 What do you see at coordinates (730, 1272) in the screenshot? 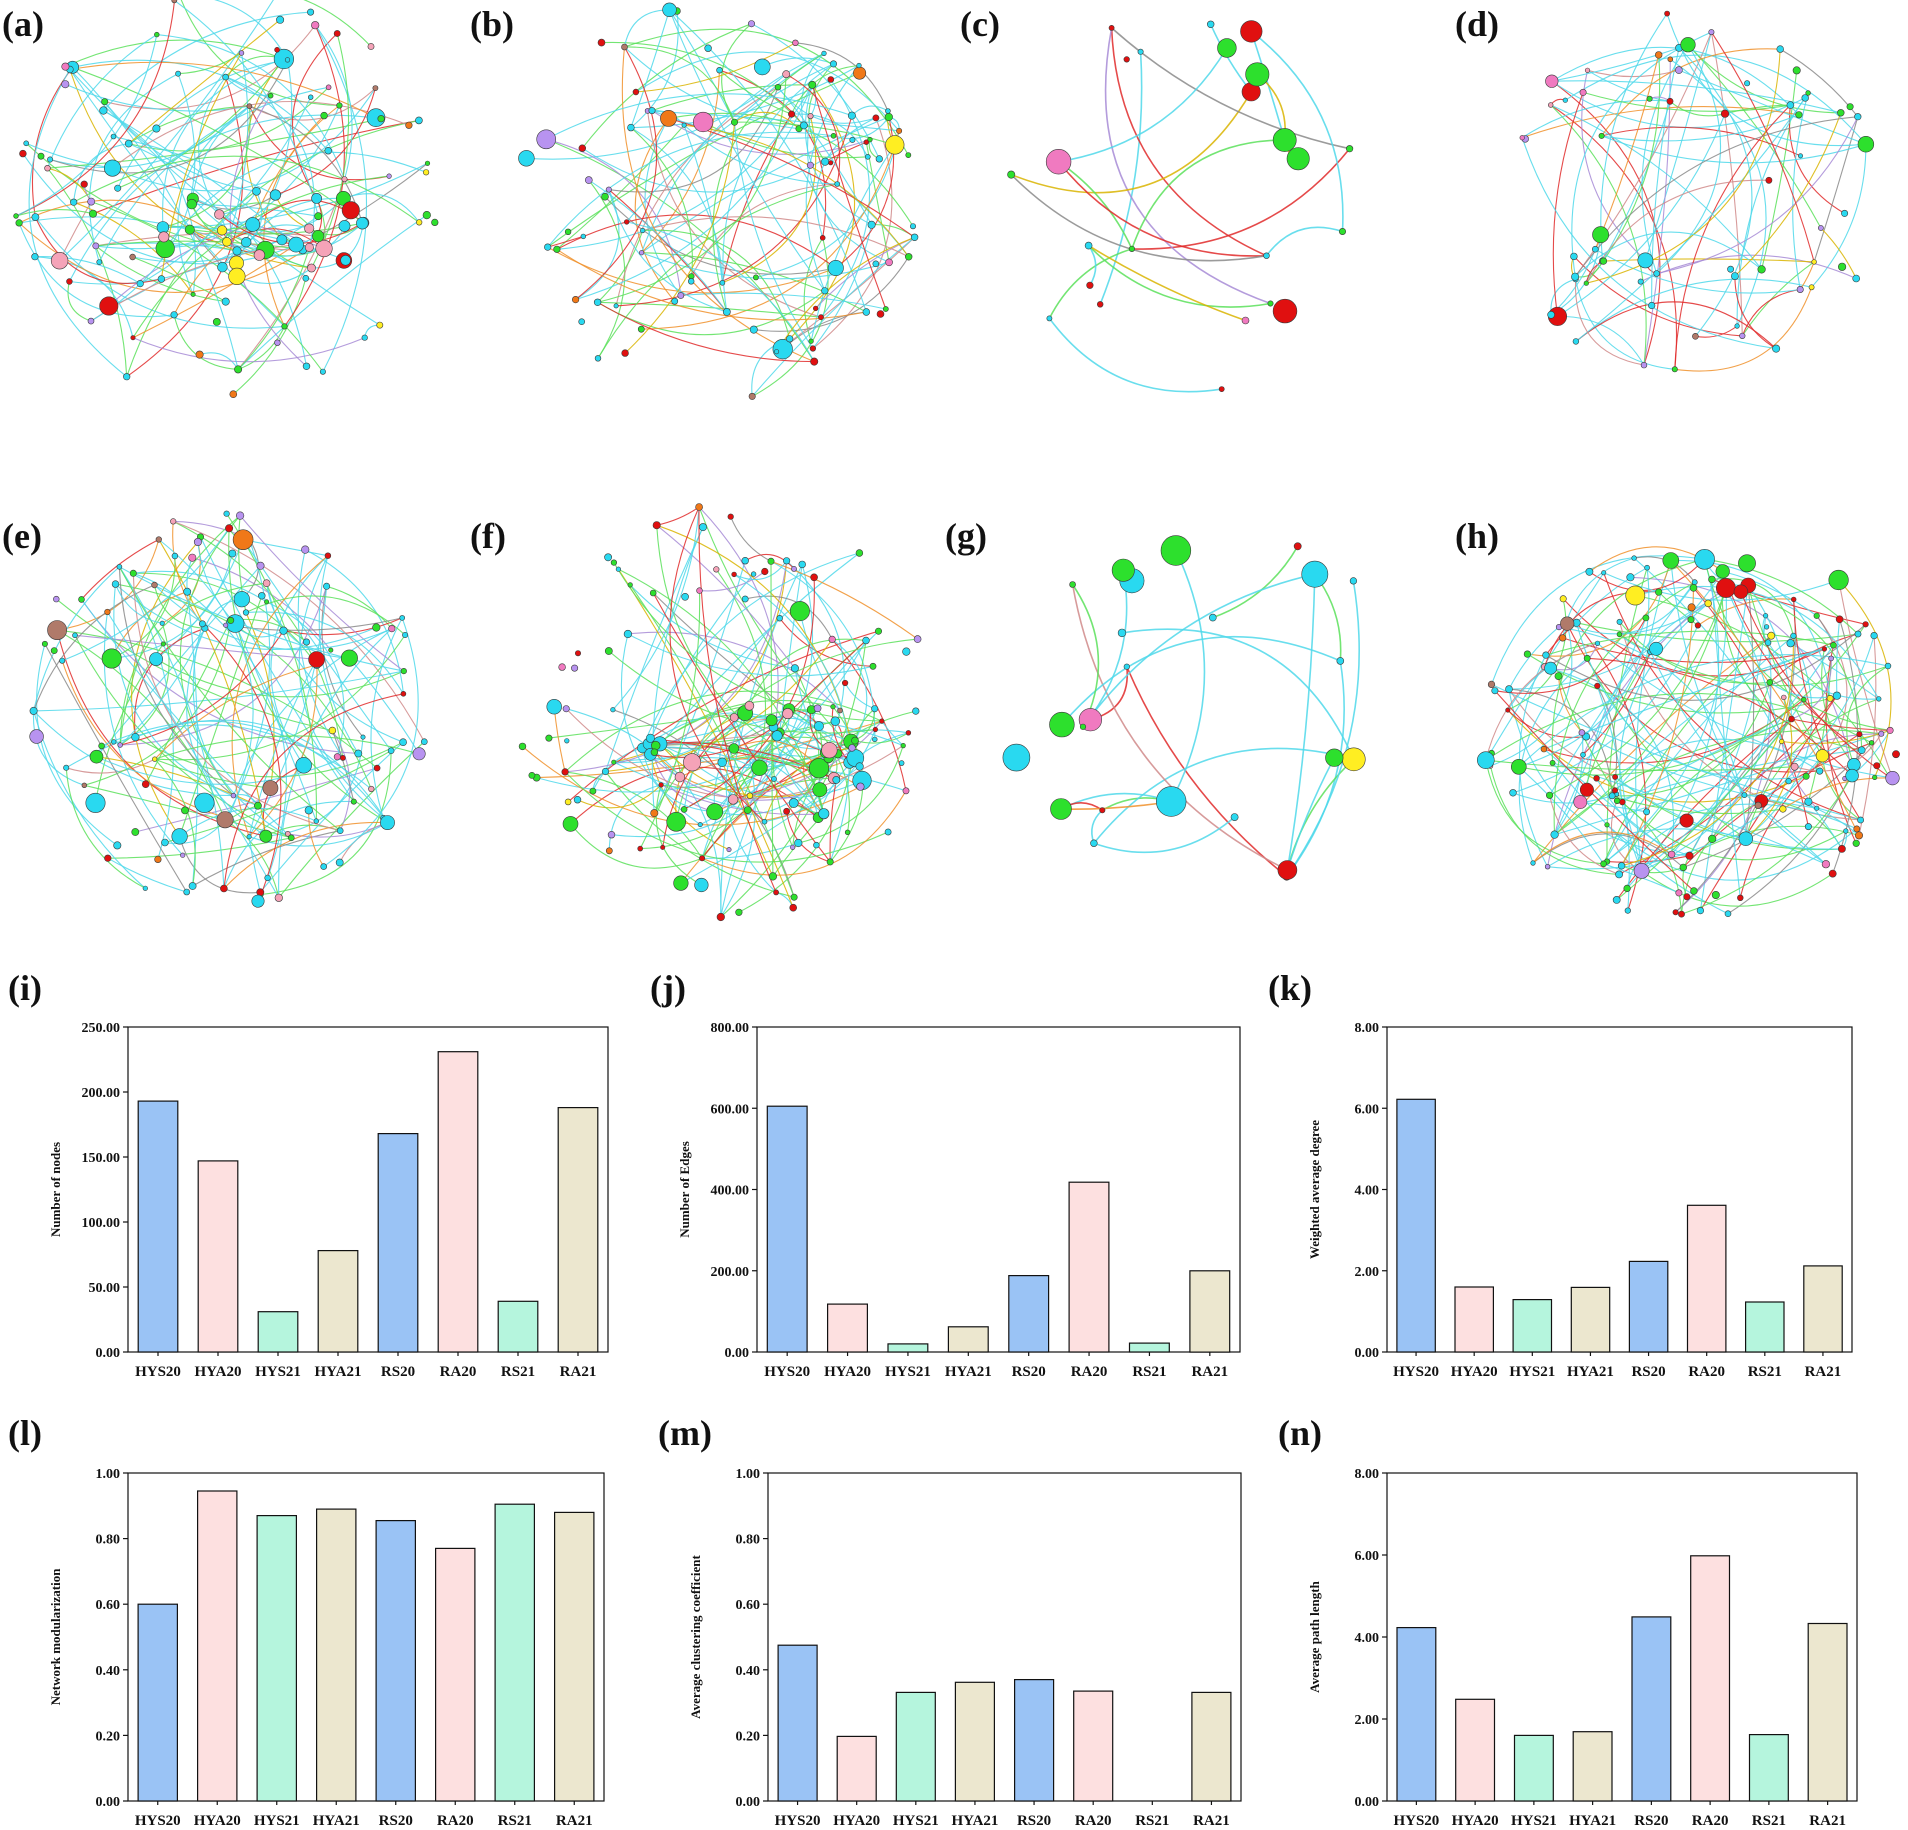
I see `y-tick-label: 200.00` at bounding box center [730, 1272].